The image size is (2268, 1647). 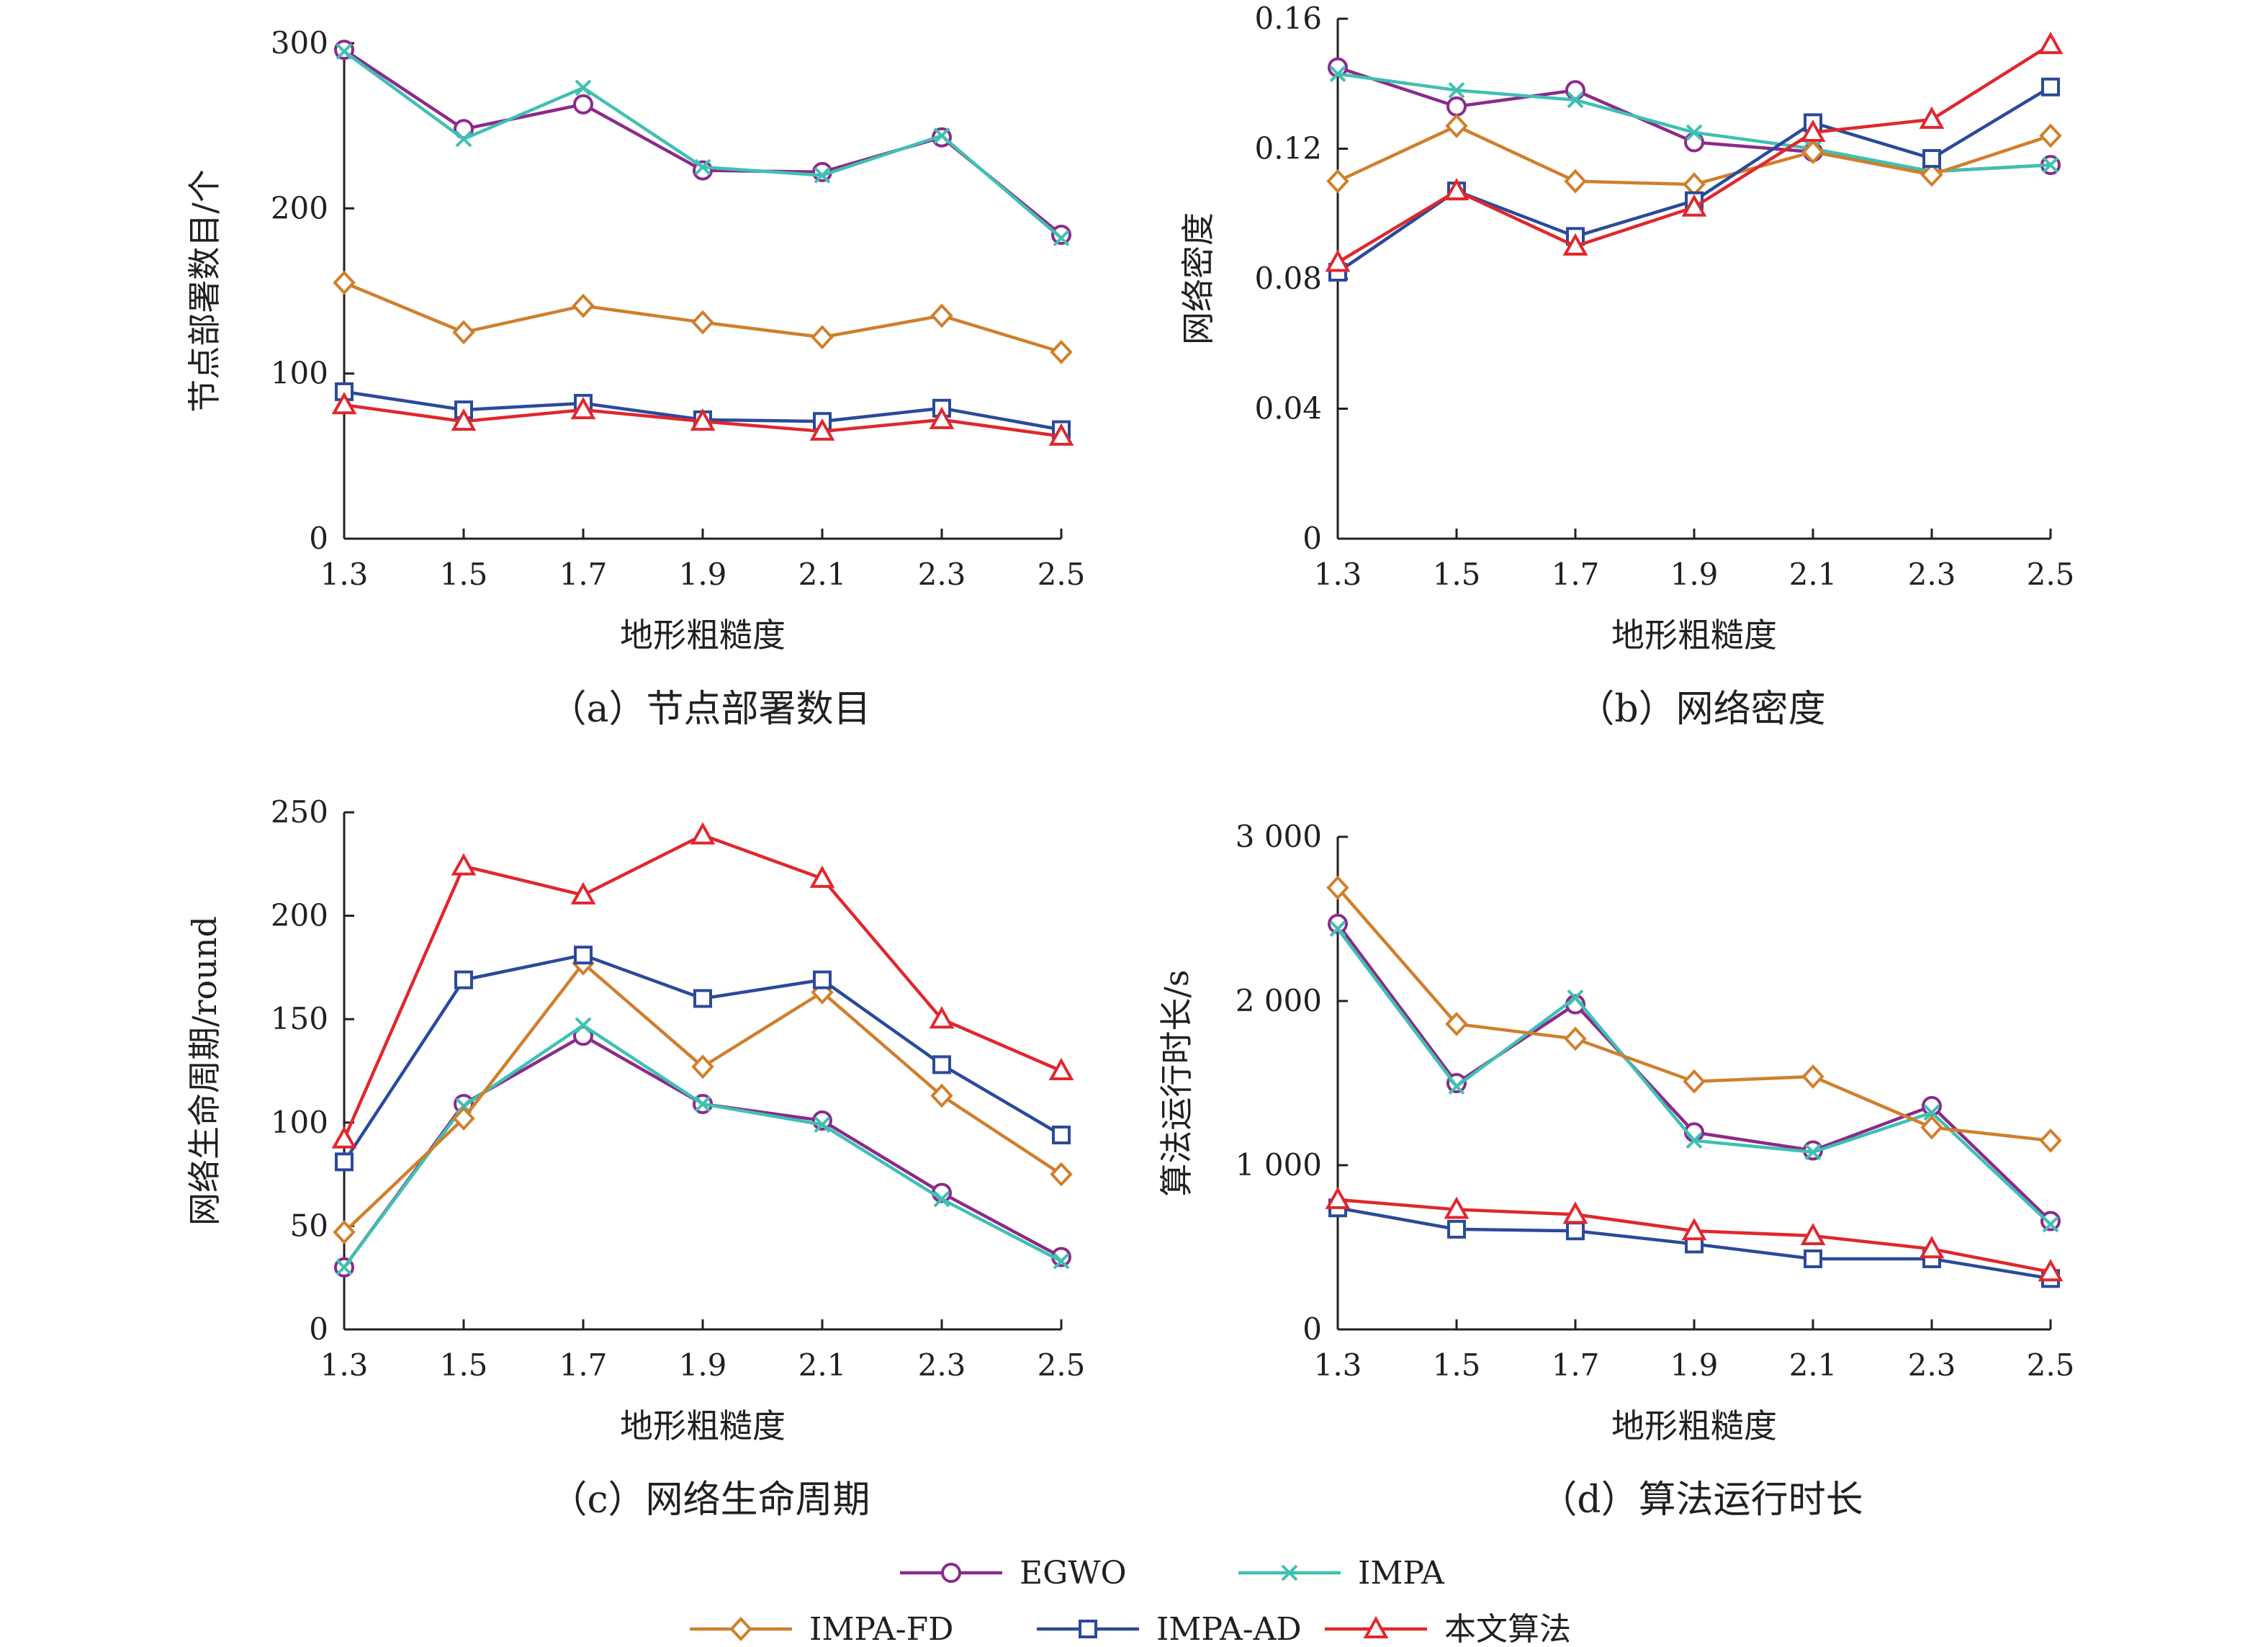 I want to click on y-tick-label: 50, so click(x=309, y=1225).